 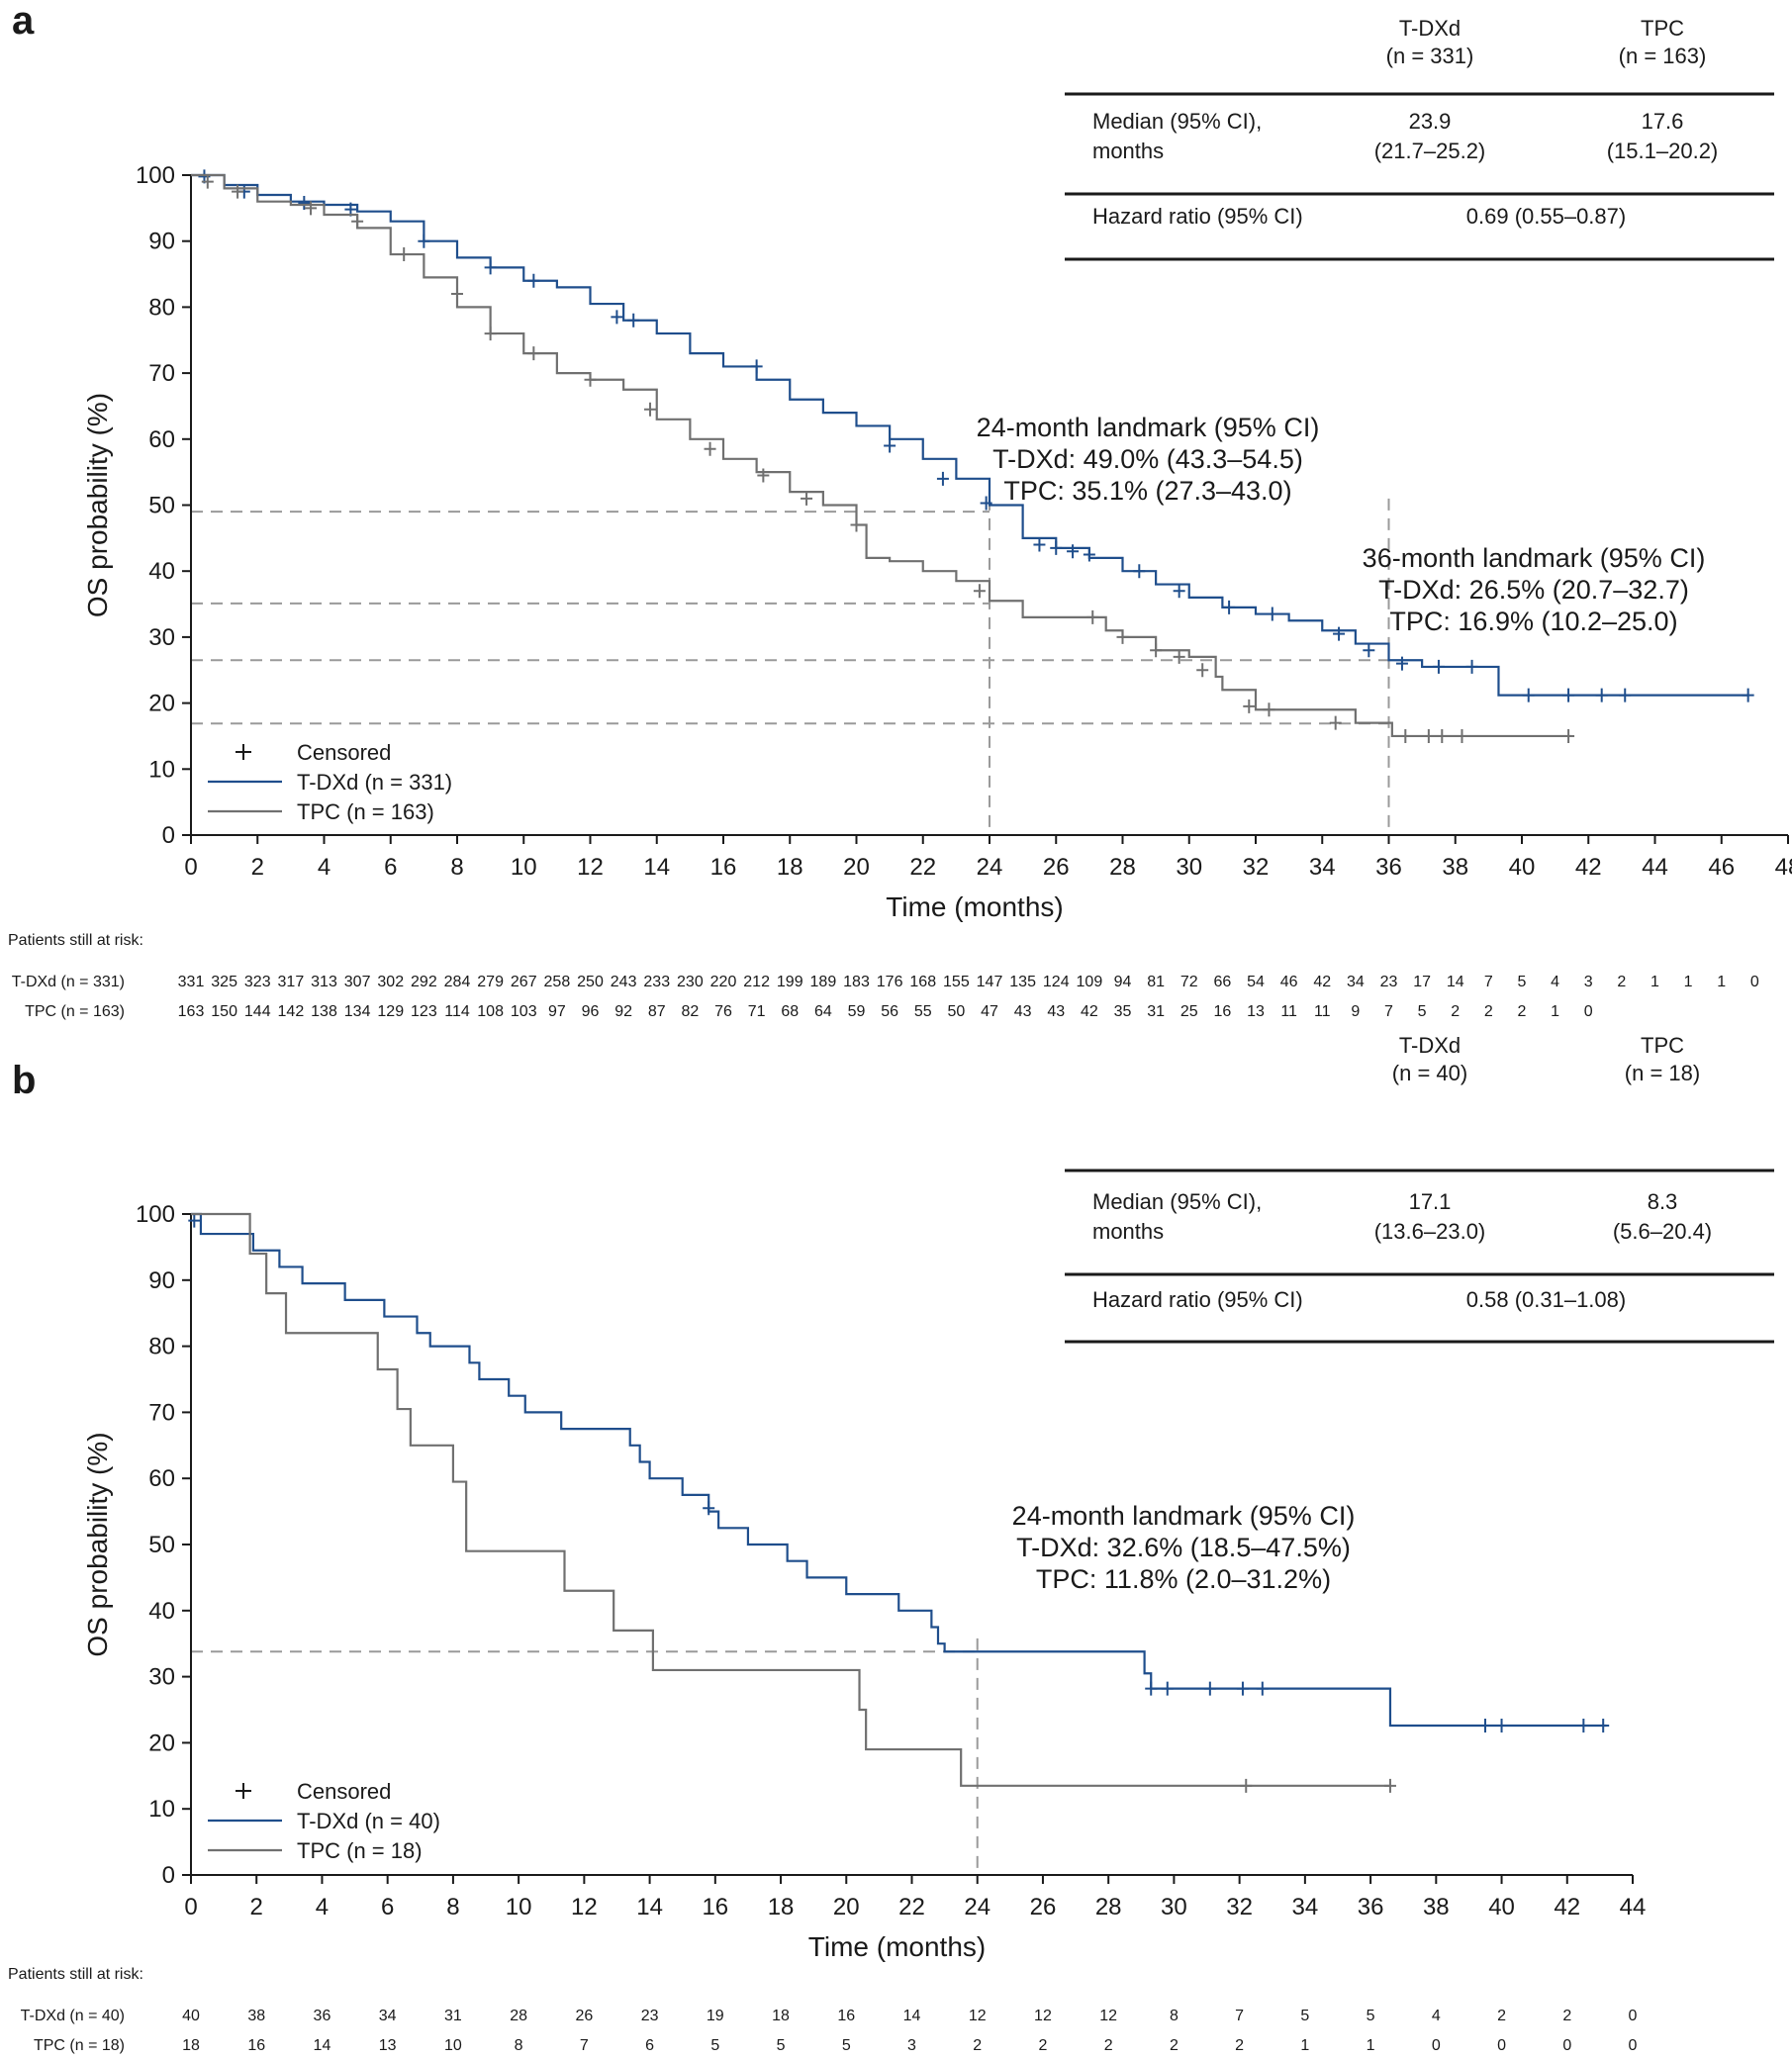 I want to click on y-tick-label: 80, so click(x=162, y=307).